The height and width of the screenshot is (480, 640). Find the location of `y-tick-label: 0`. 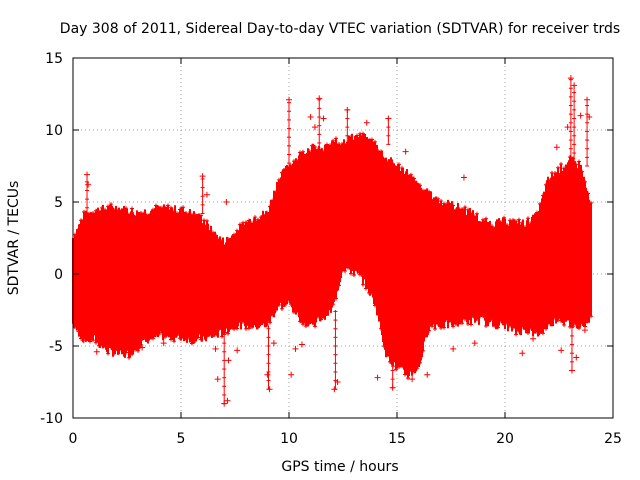

y-tick-label: 0 is located at coordinates (58, 275).